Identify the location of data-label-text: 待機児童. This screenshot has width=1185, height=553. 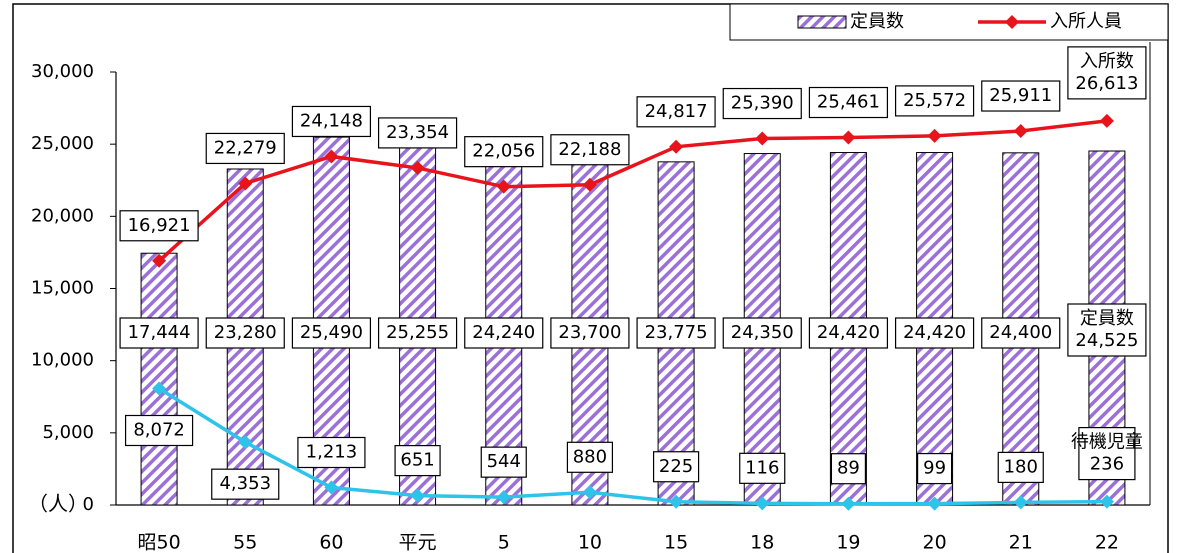
(1107, 442).